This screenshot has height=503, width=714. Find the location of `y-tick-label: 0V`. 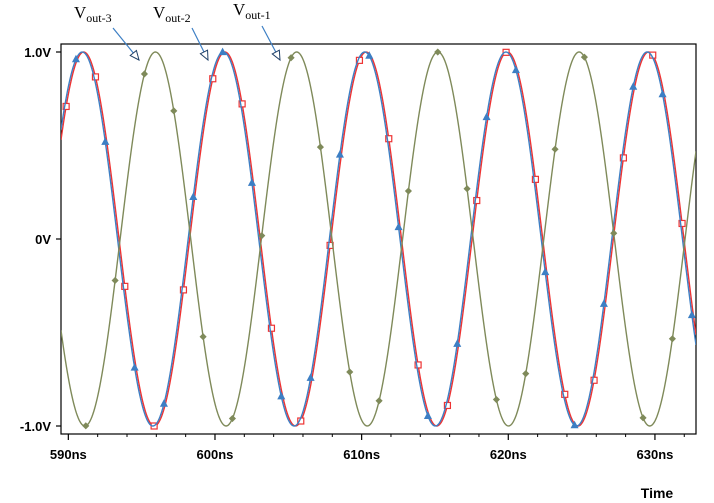

y-tick-label: 0V is located at coordinates (43, 239).